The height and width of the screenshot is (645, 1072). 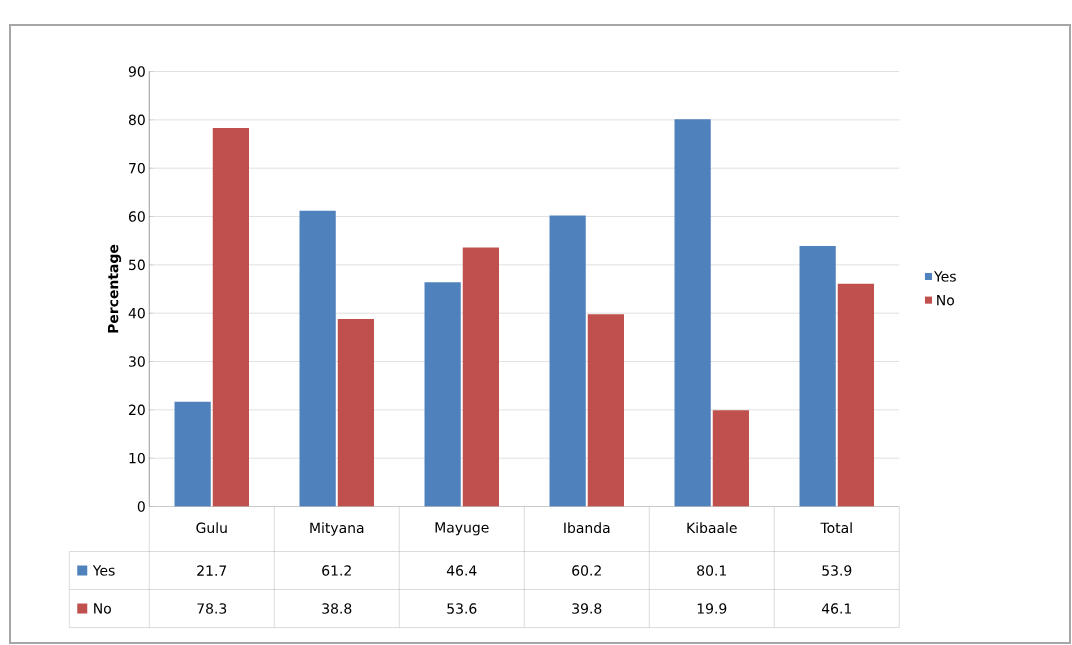 I want to click on y-tick-label: 40, so click(x=136, y=313).